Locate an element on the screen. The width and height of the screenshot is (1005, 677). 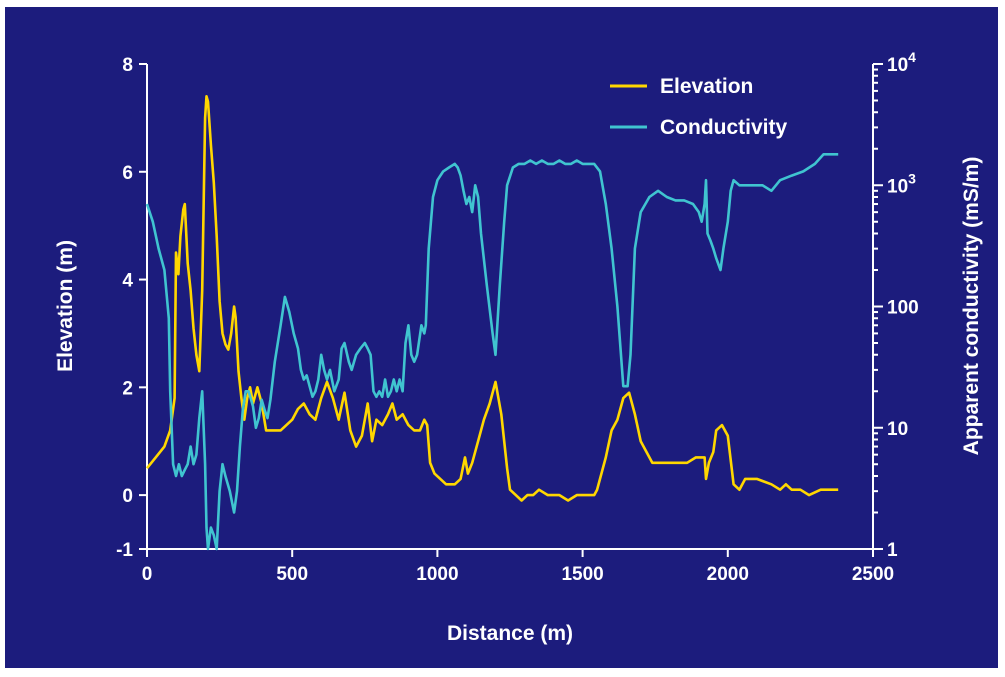
y-left-tick-label: -1 is located at coordinates (124, 550).